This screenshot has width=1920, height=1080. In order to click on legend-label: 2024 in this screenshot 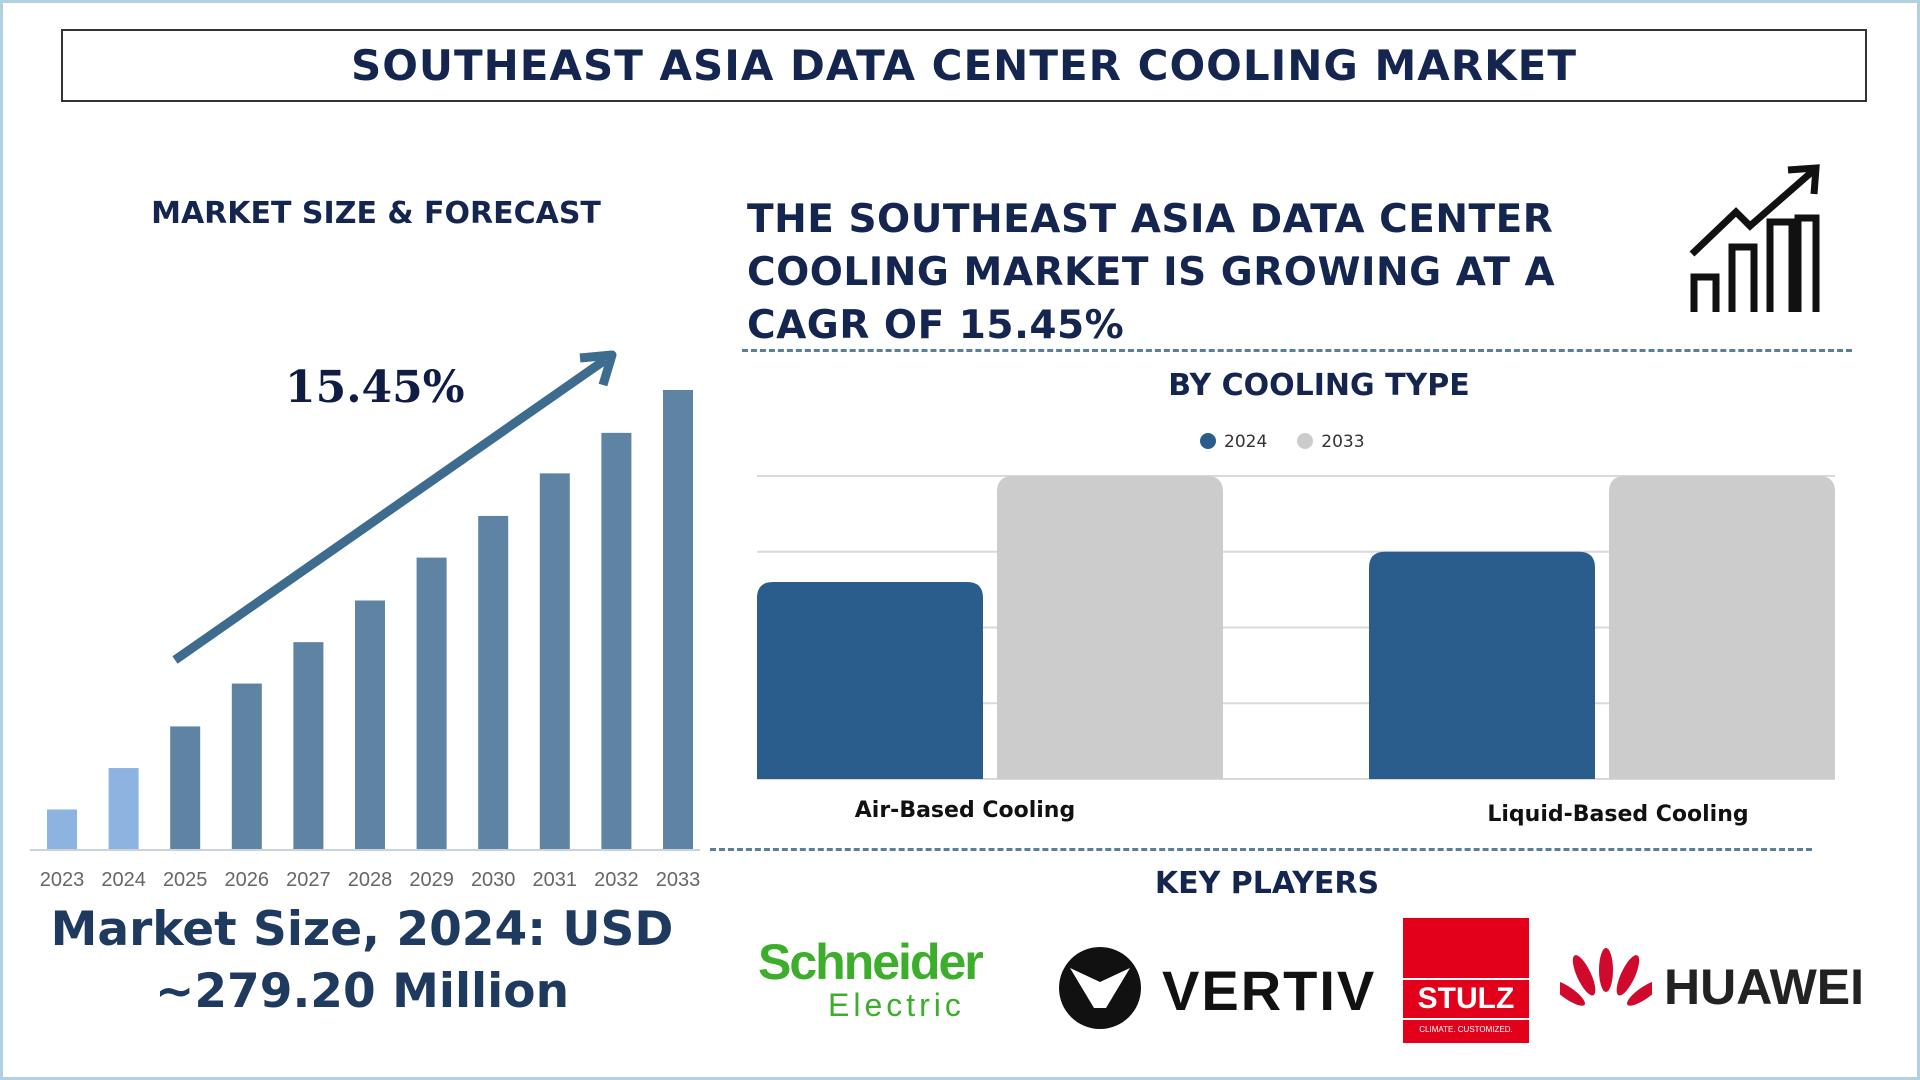, I will do `click(1246, 442)`.